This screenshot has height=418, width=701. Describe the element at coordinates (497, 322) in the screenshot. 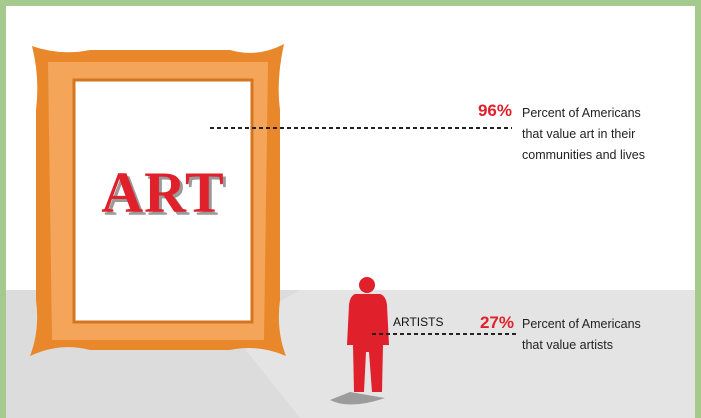

I see `stat-value: 27%` at that location.